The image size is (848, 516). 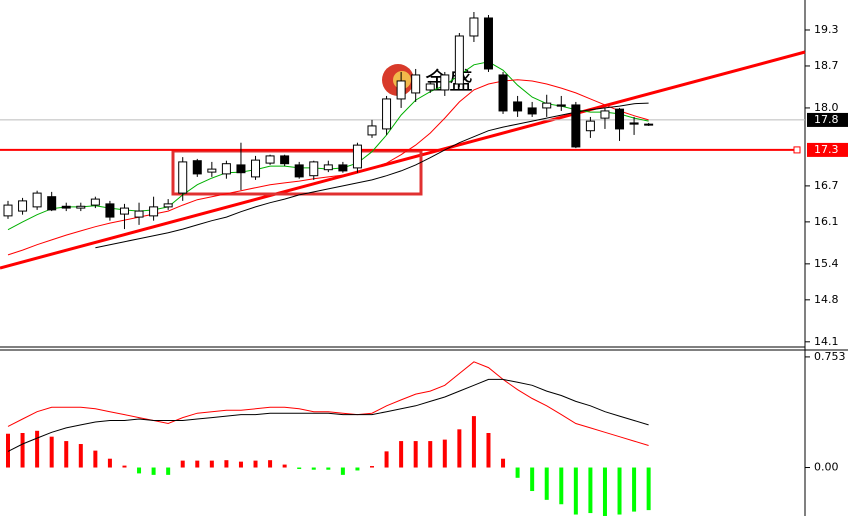 What do you see at coordinates (826, 65) in the screenshot?
I see `y-tick-label: 18.7` at bounding box center [826, 65].